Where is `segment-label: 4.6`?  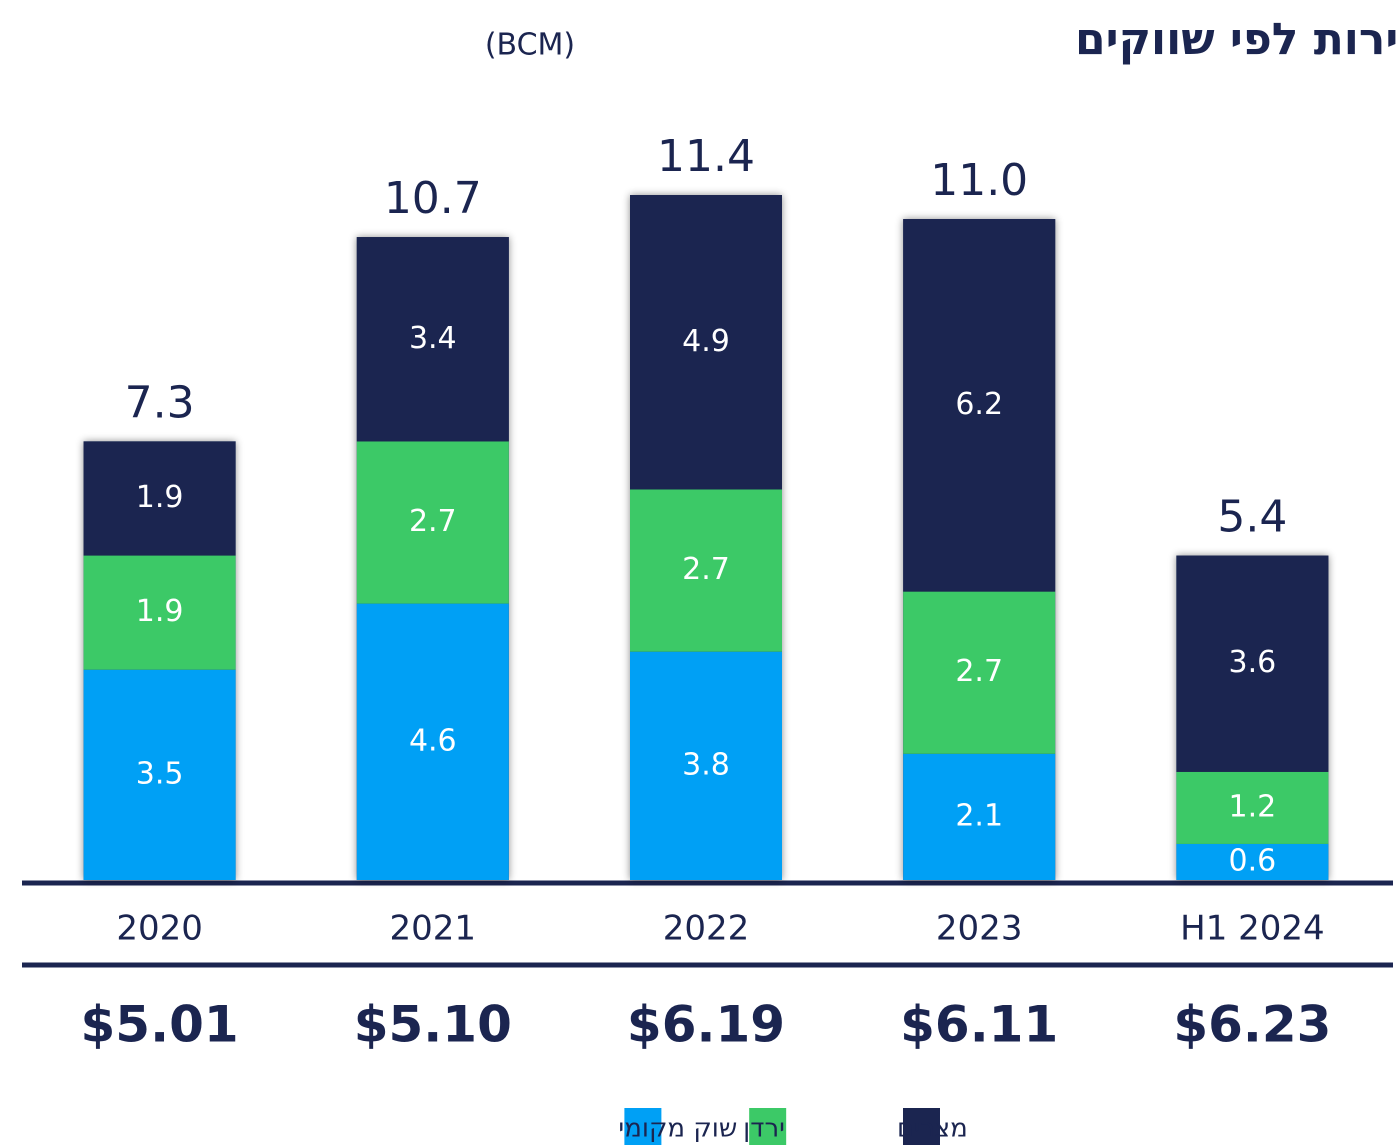 segment-label: 4.6 is located at coordinates (433, 740).